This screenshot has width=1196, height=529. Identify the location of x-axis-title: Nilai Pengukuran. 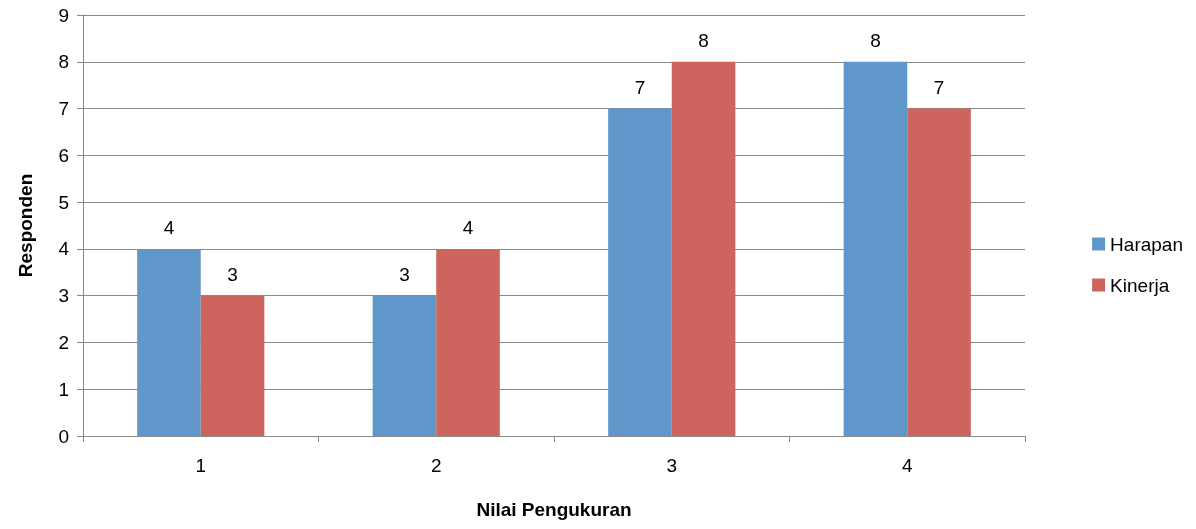
(554, 509).